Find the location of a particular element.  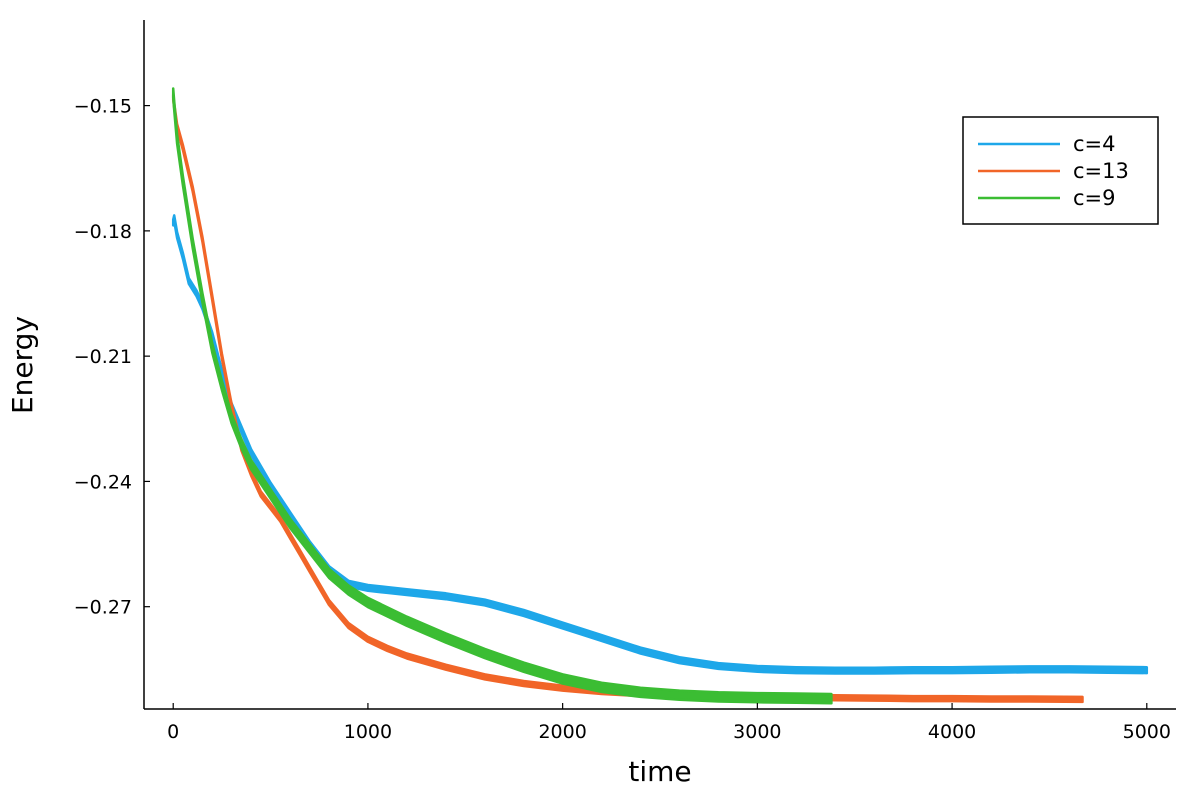

y-tick-label: −0.27 is located at coordinates (103, 608).